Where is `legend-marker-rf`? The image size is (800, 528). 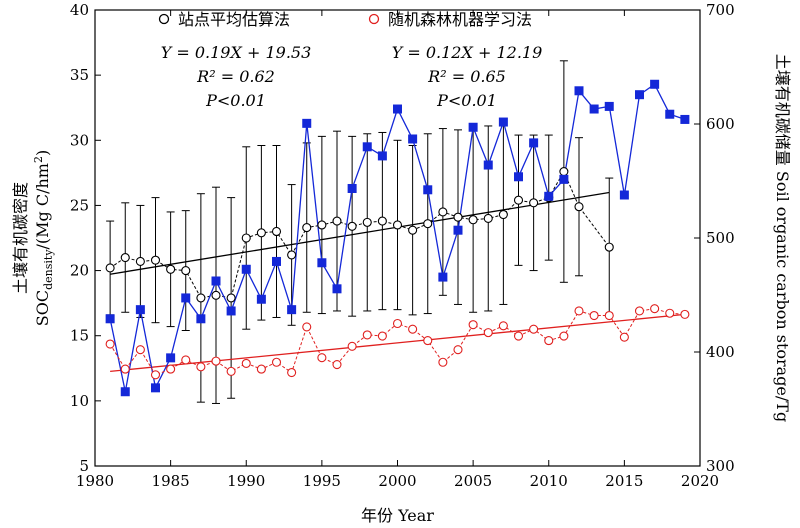 legend-marker-rf is located at coordinates (374, 19).